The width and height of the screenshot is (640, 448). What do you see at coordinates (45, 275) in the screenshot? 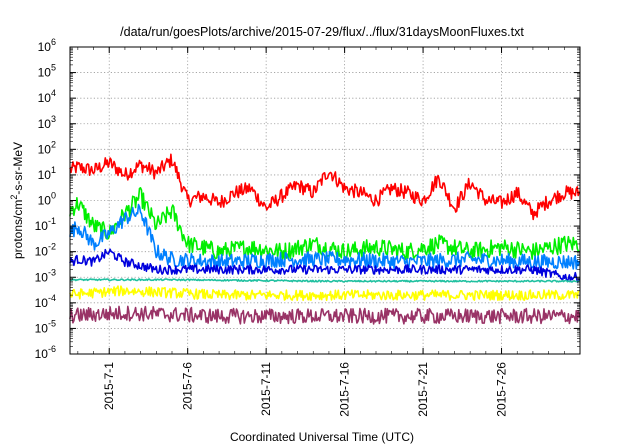
I see `y-tick-label: 10⁻³` at bounding box center [45, 275].